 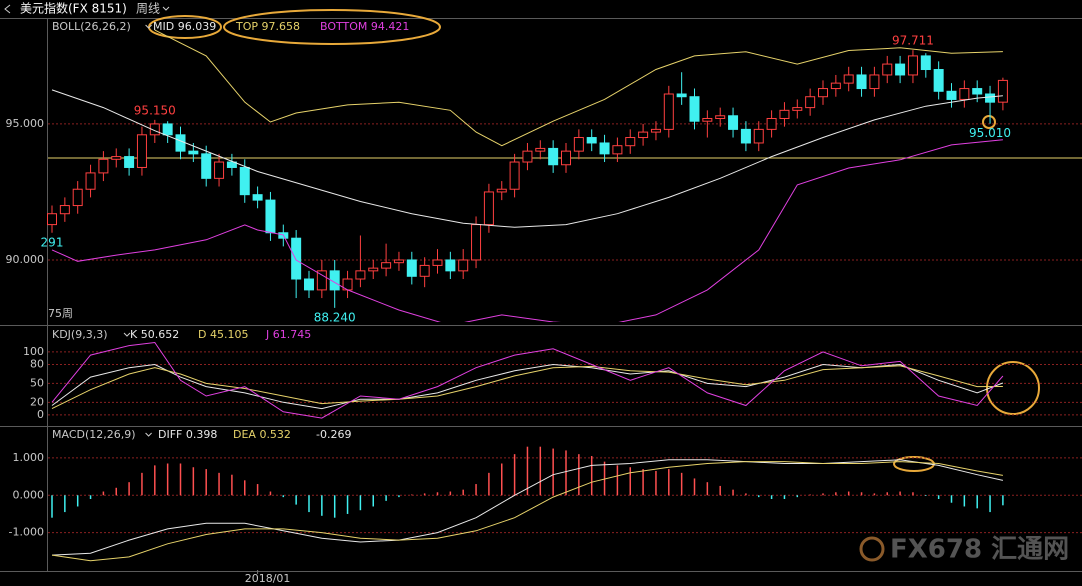 I want to click on legend-entry: J 61.745, so click(x=288, y=334).